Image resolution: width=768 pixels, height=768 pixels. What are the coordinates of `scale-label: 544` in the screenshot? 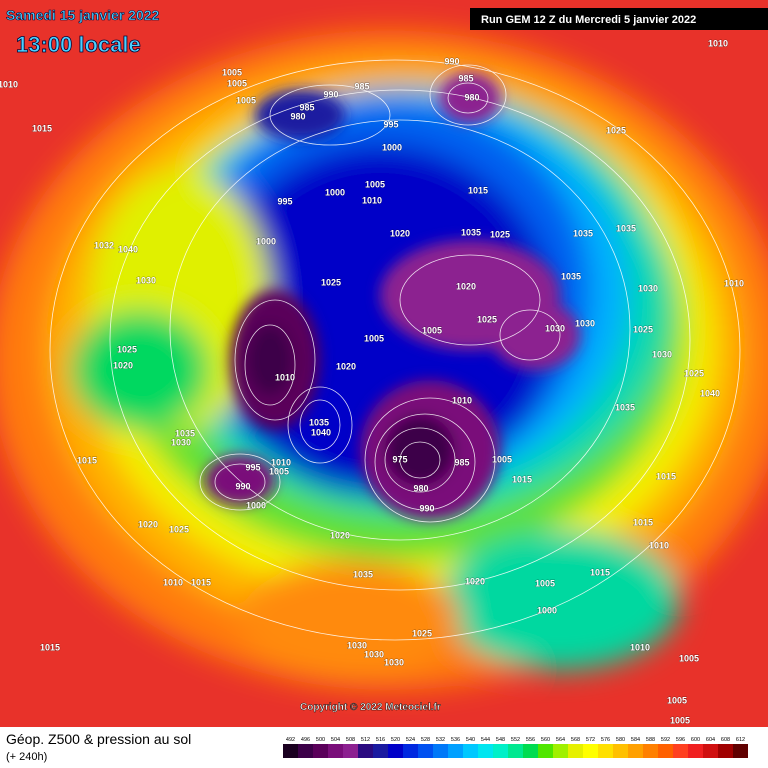 It's located at (485, 740).